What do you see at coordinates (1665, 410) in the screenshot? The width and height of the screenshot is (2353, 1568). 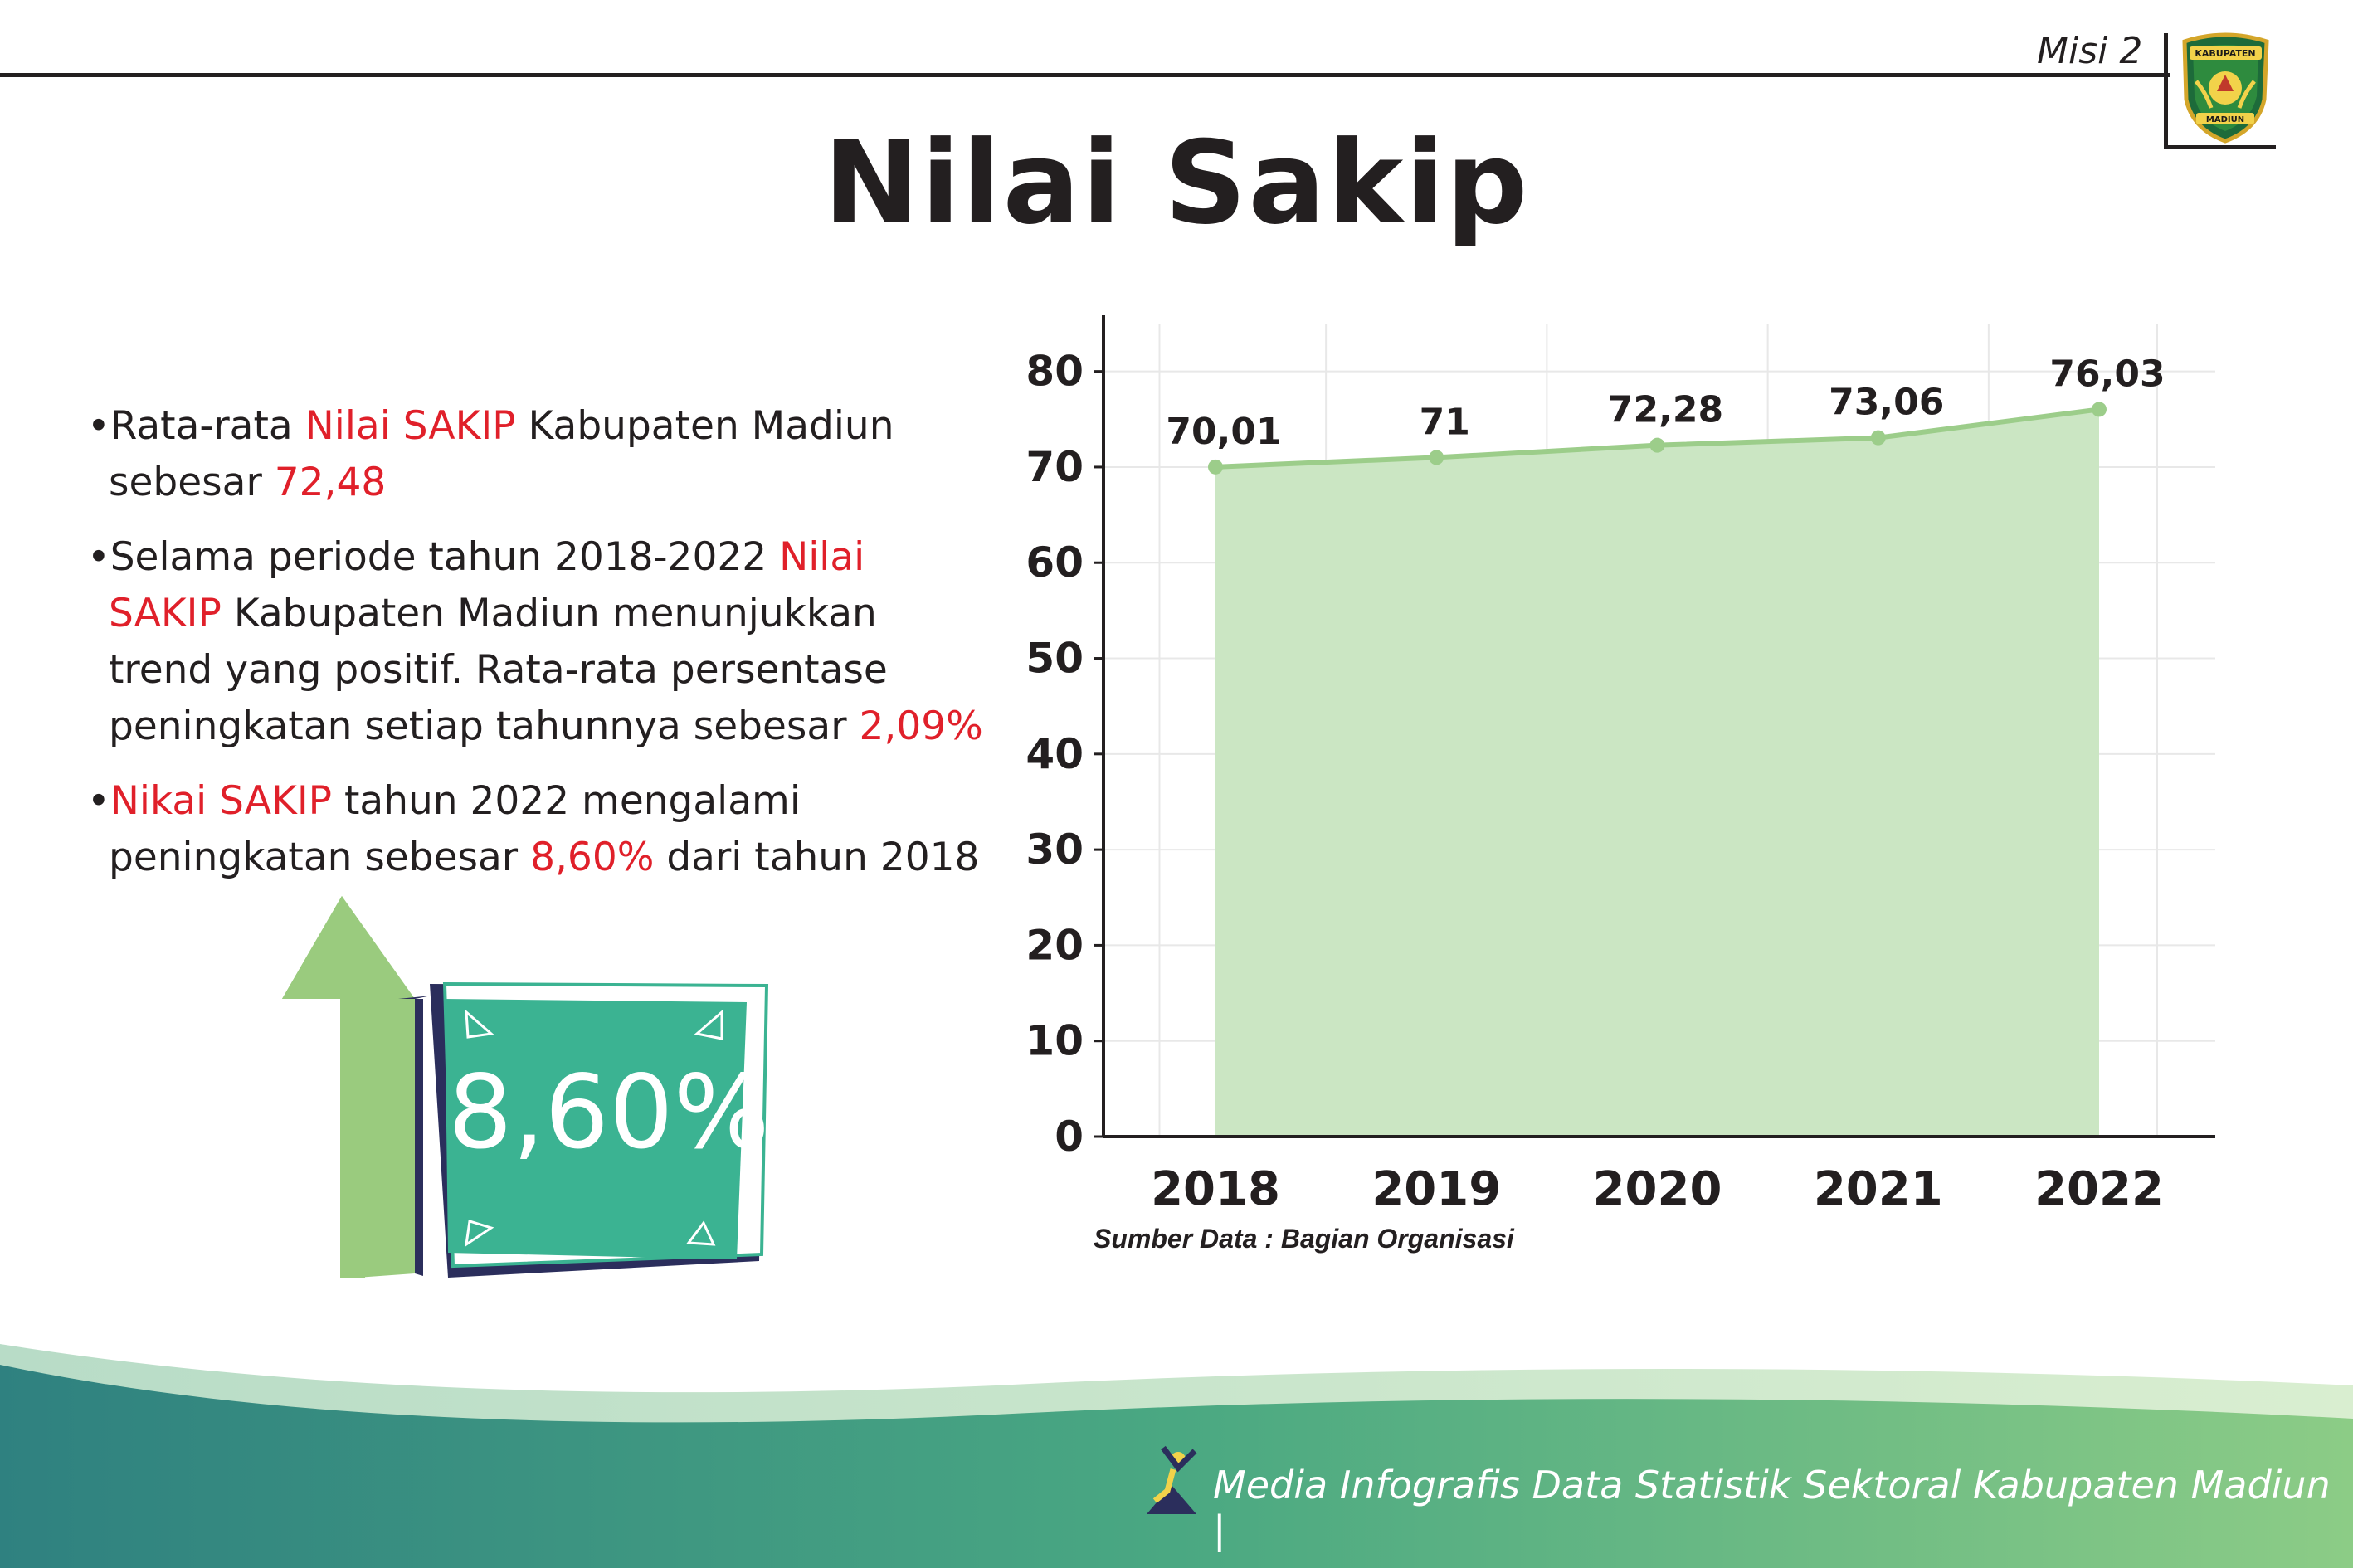 I see `data-label: 72,28` at bounding box center [1665, 410].